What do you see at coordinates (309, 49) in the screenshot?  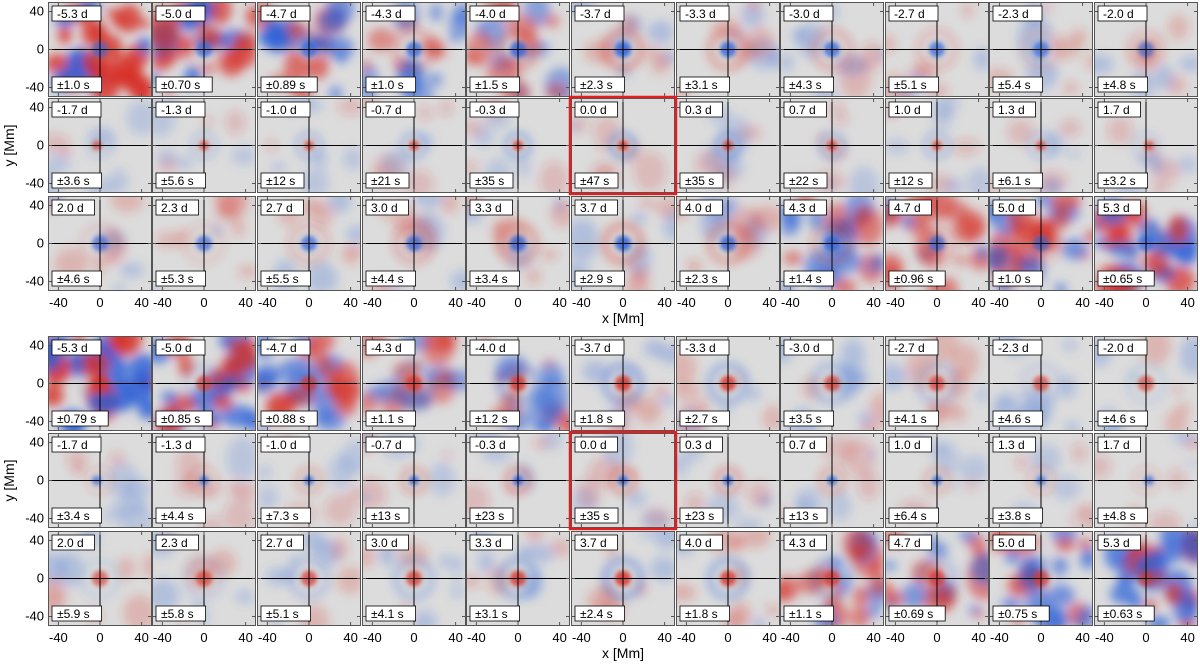 I see `kernel-panel: -4.7 d ±0.89 s` at bounding box center [309, 49].